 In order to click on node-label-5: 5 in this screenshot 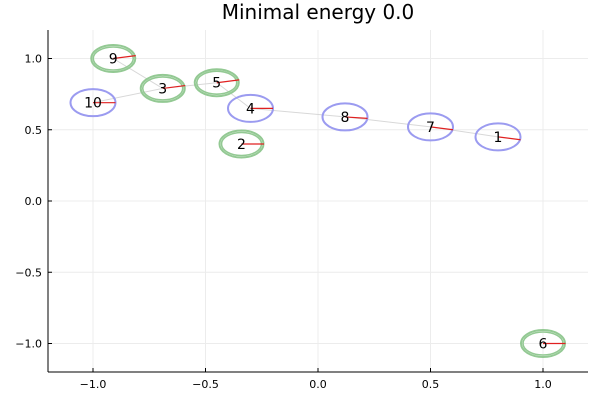, I will do `click(216, 84)`.